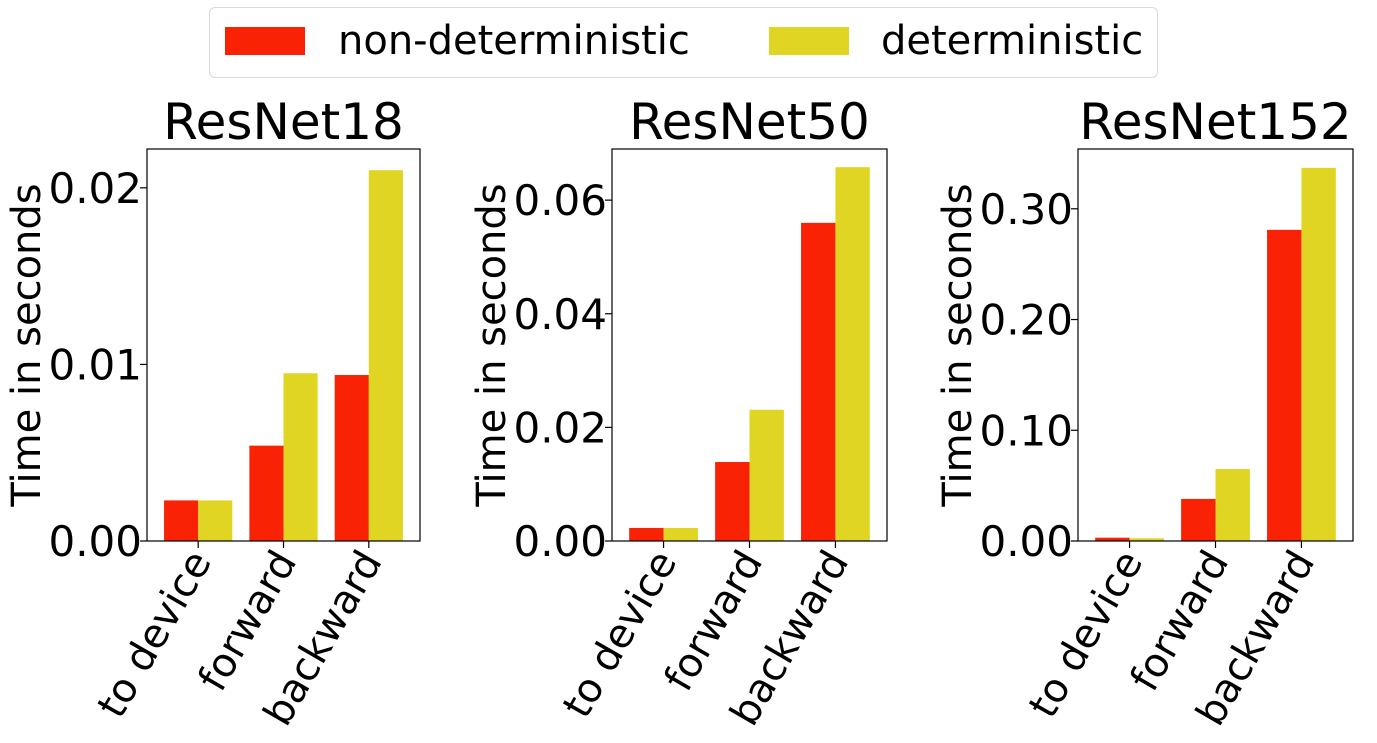  Describe the element at coordinates (95, 364) in the screenshot. I see `y-tick-label: 0.01` at that location.